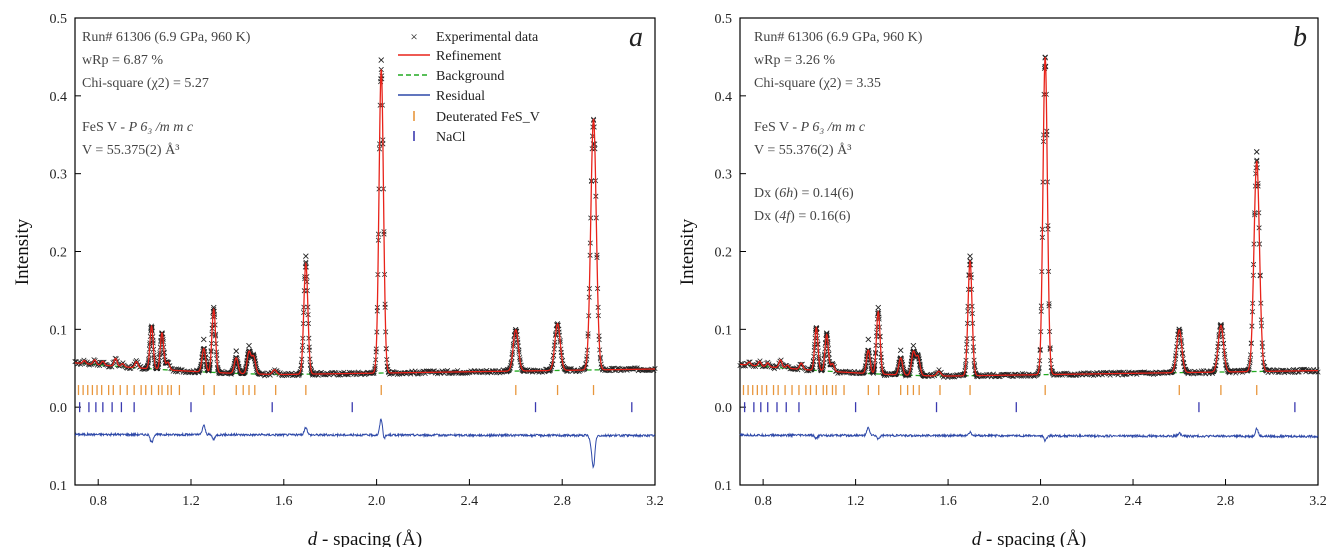 Image resolution: width=1329 pixels, height=547 pixels. I want to click on chi-annotation: Chi-square (χ2) = 5.27, so click(145, 83).